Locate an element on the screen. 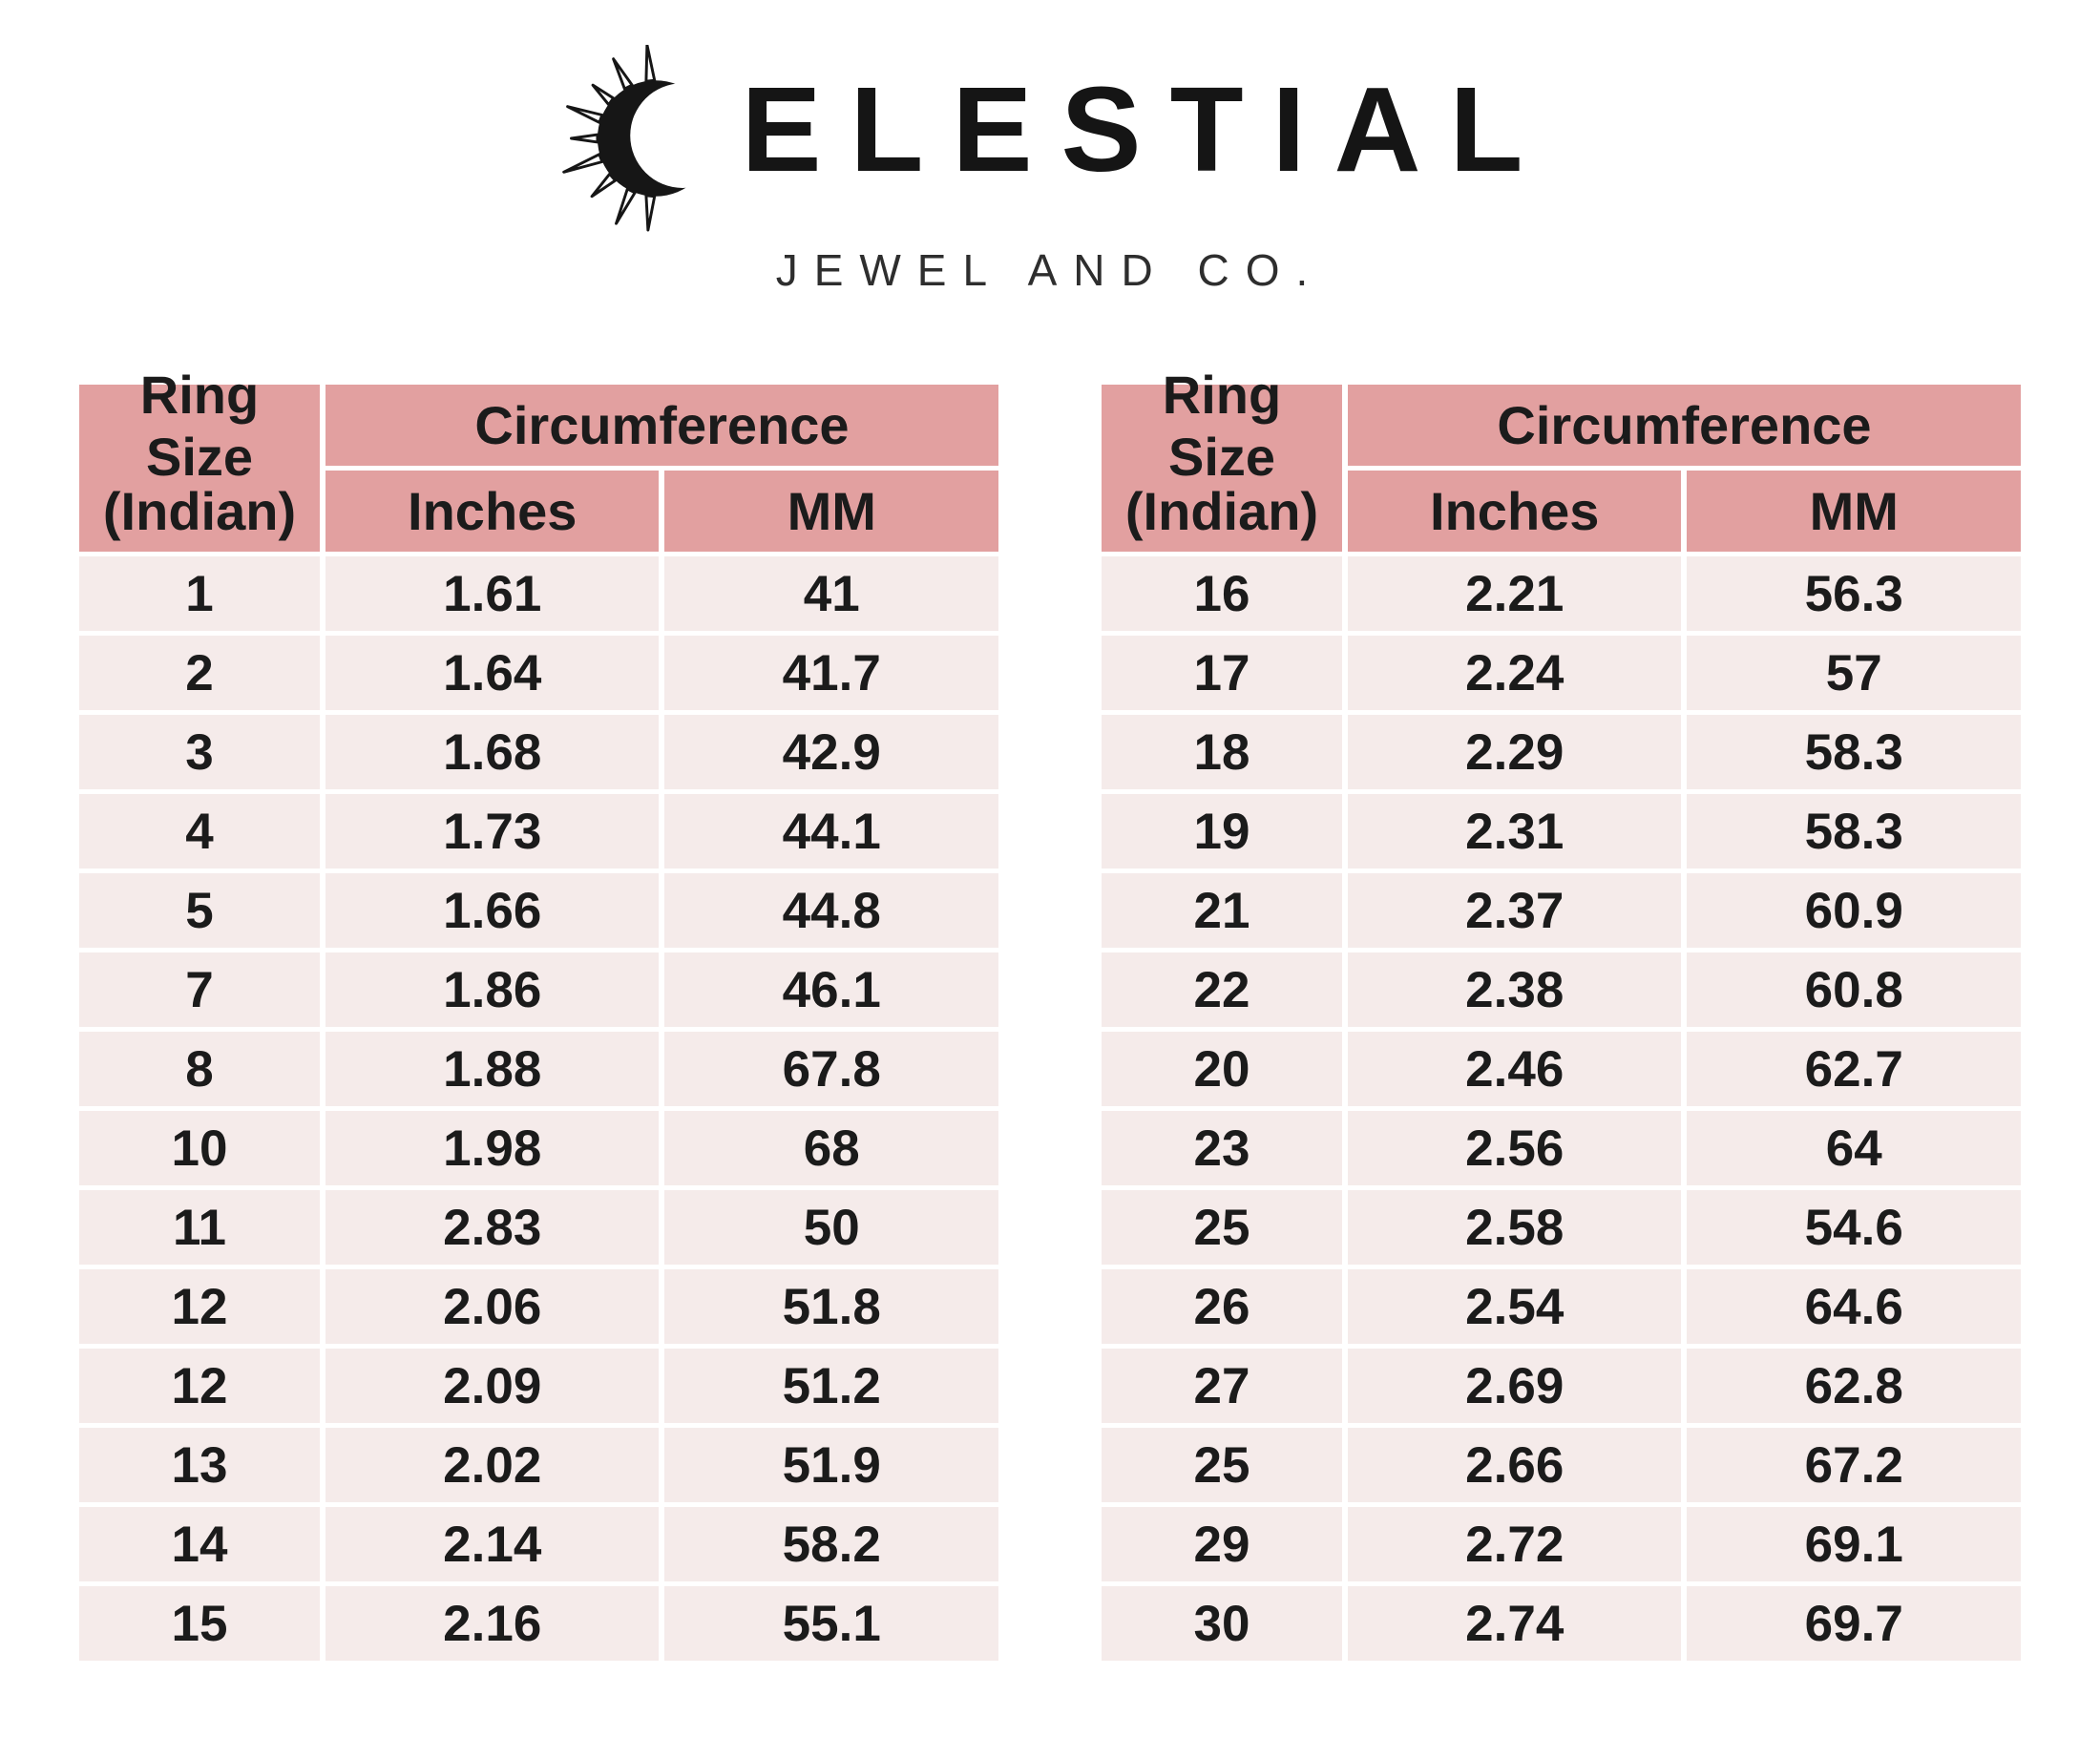  ring-size-cell: 11 is located at coordinates (199, 1227).